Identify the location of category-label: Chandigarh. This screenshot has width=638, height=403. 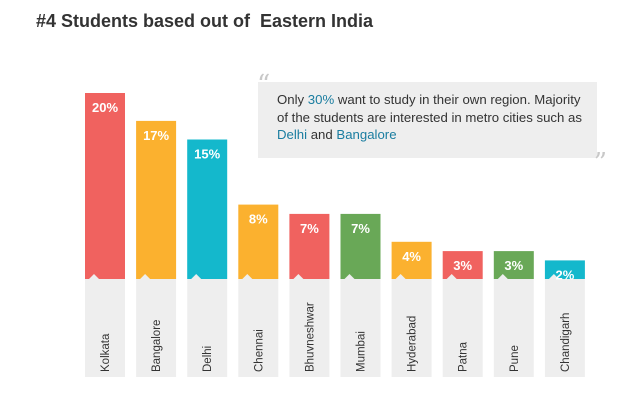
(566, 342).